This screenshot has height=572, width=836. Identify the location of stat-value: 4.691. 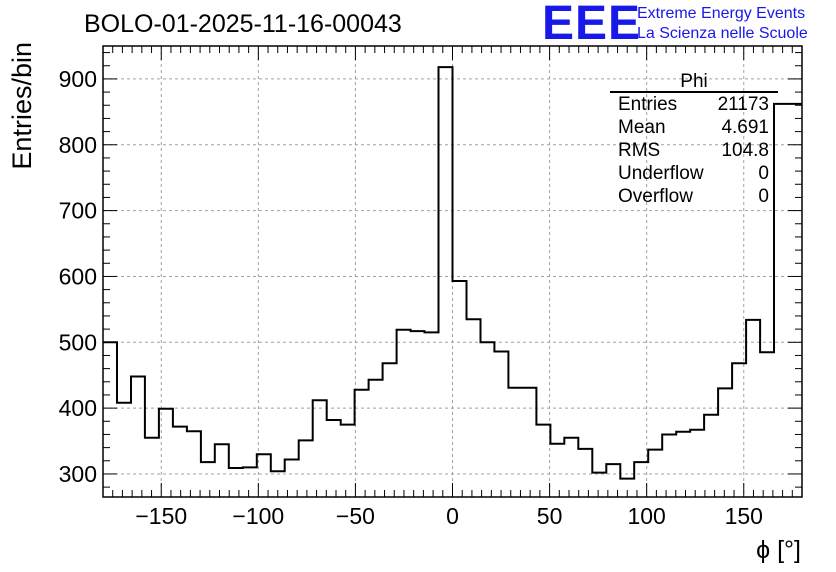
(745, 127).